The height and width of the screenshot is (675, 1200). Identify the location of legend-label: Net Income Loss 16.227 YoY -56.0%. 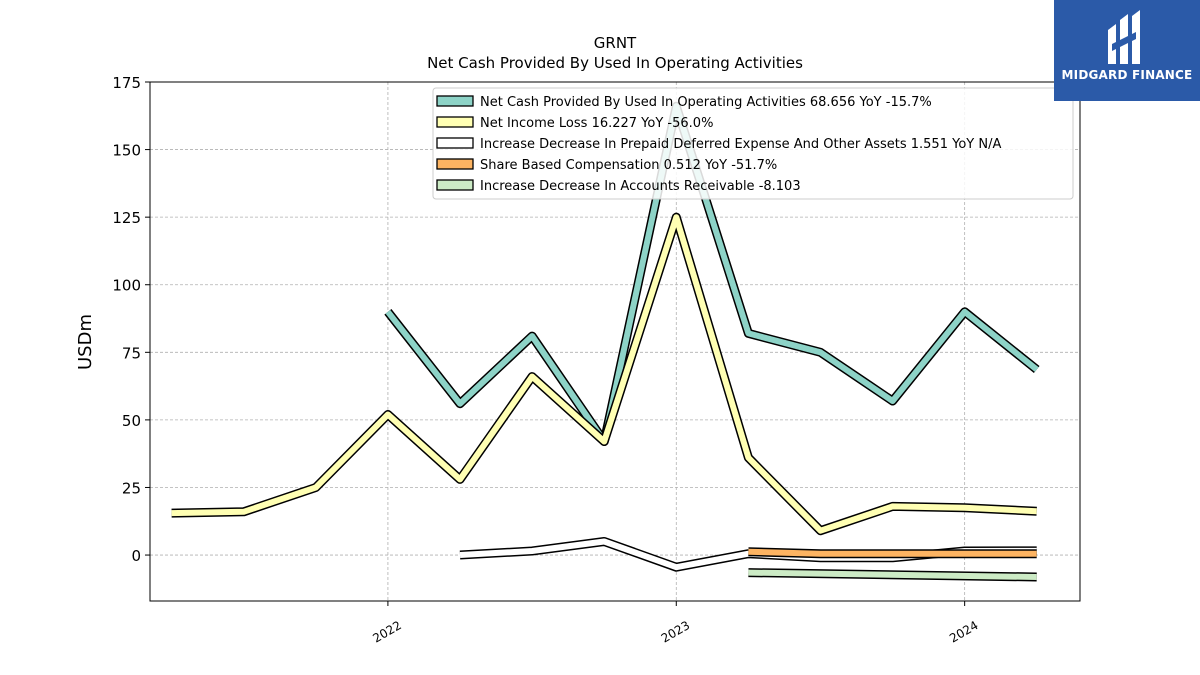
(596, 123).